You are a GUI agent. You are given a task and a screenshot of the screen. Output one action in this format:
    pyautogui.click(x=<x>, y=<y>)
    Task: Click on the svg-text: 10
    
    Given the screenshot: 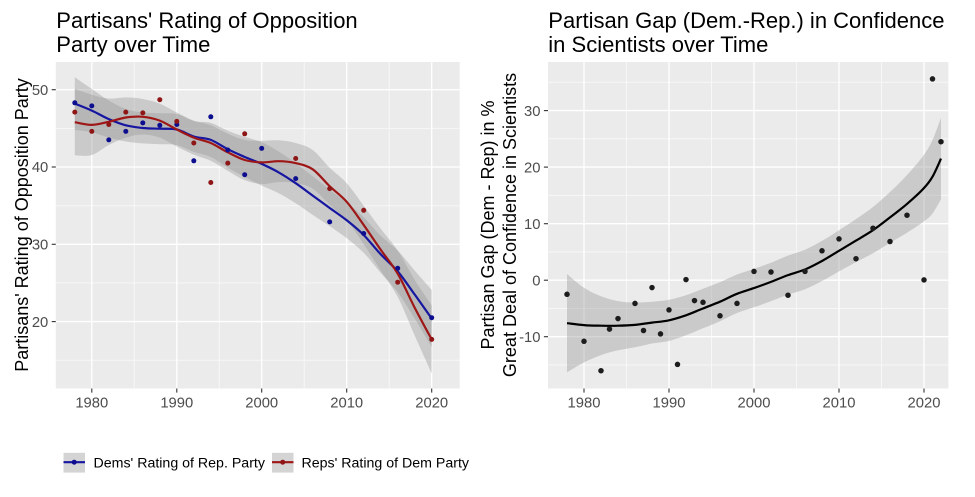 What is the action you would take?
    pyautogui.click(x=532, y=225)
    